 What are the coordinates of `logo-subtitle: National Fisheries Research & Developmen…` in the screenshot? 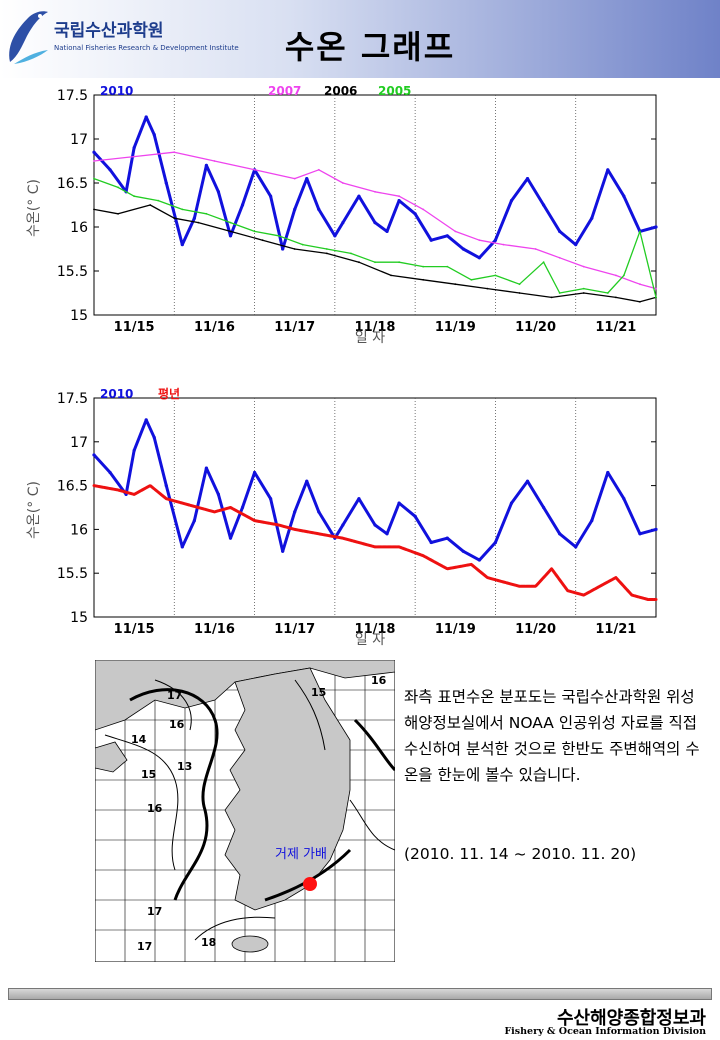 It's located at (146, 48).